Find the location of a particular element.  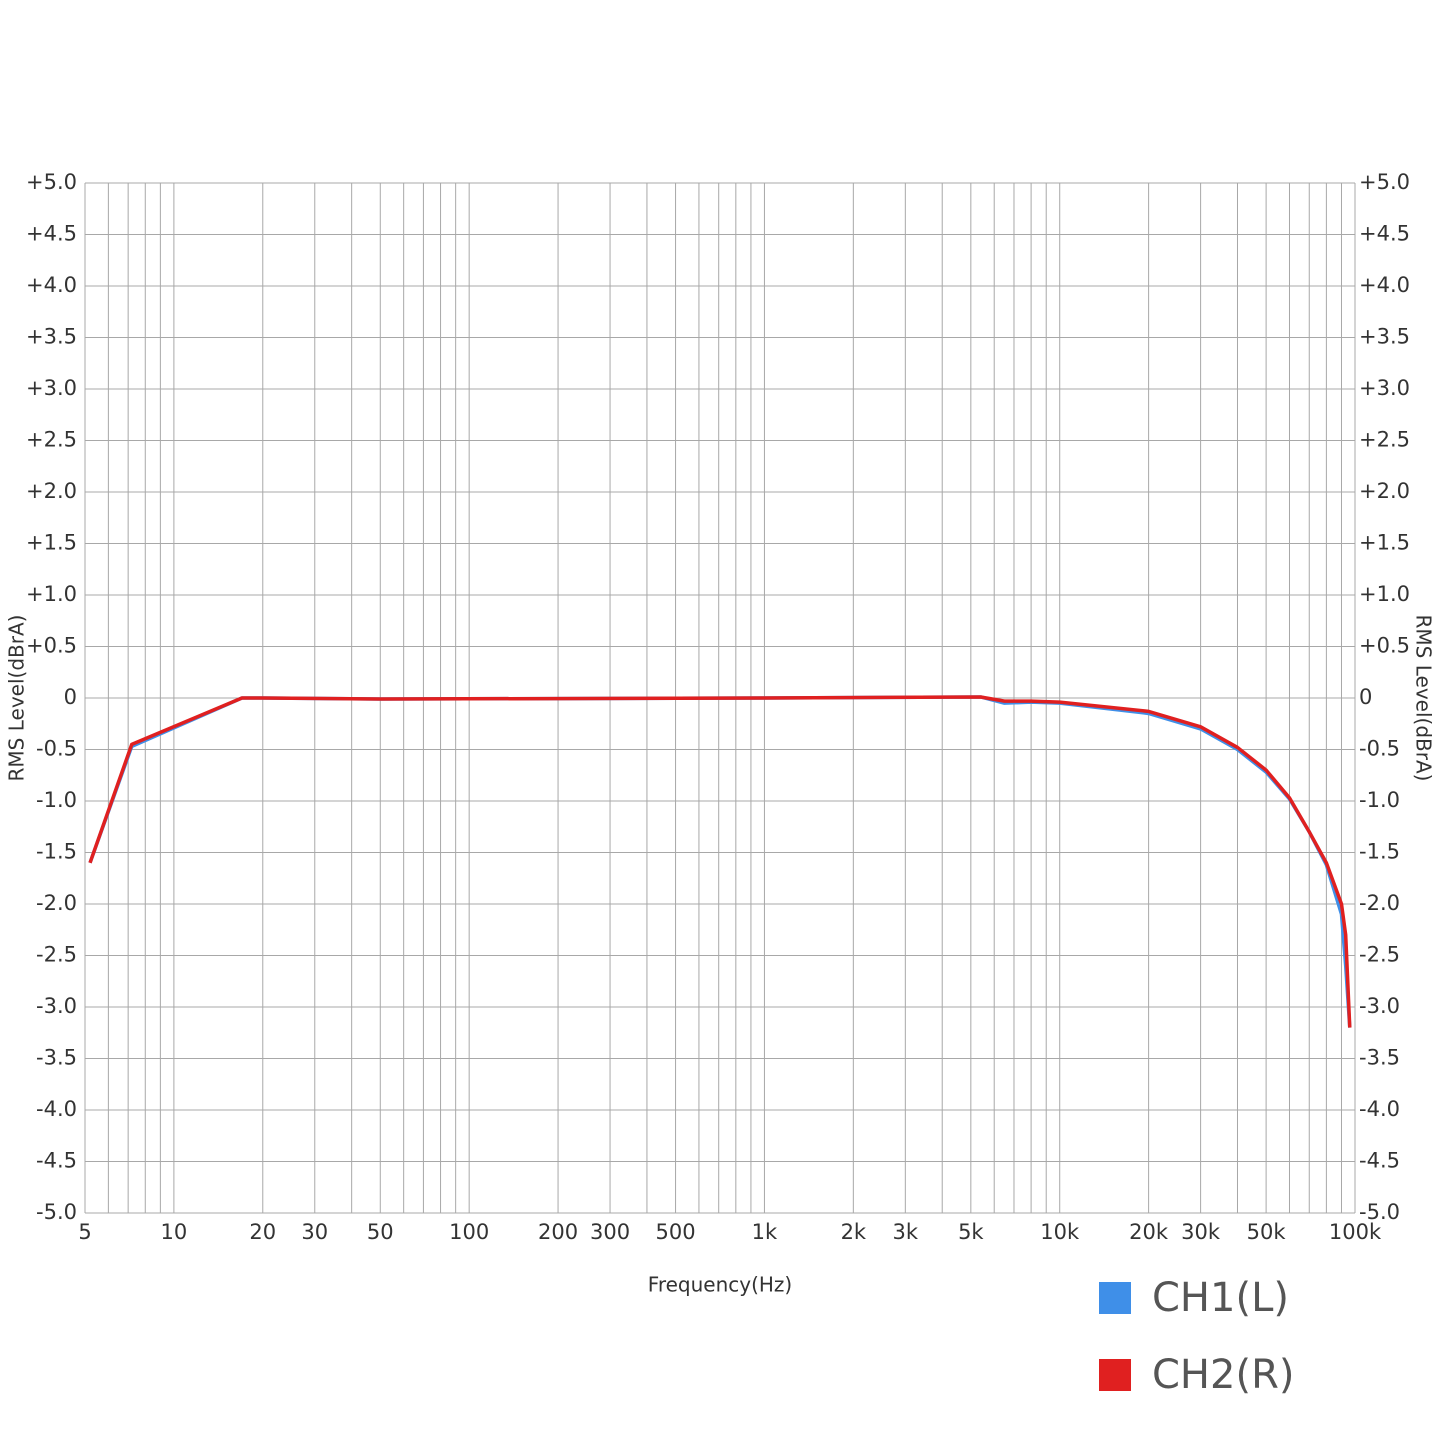

y2-tick-label: -2.0 is located at coordinates (1379, 903).